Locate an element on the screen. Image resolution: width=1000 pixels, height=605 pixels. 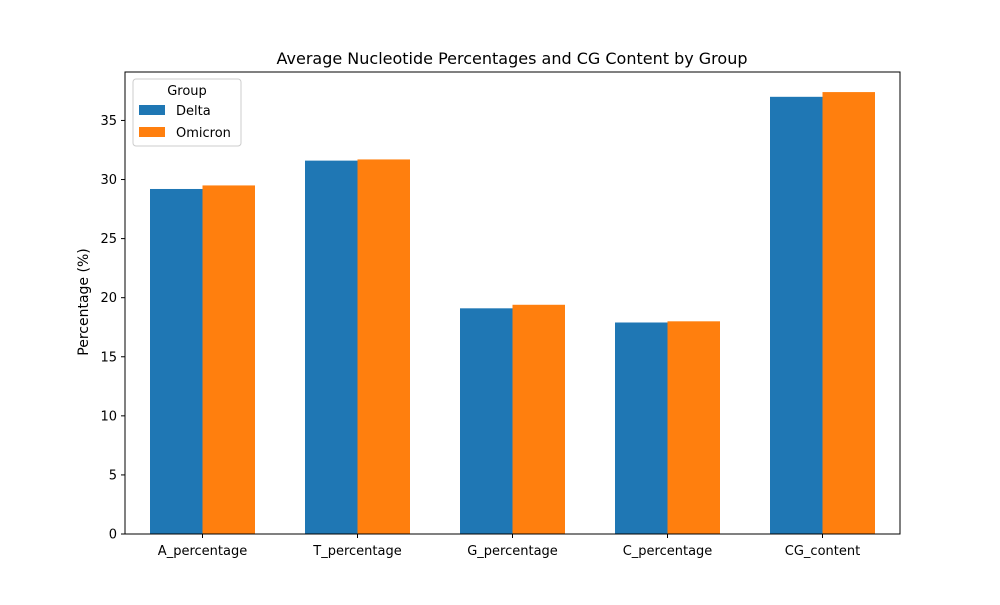
bar-delta-t-percentage is located at coordinates (331, 347).